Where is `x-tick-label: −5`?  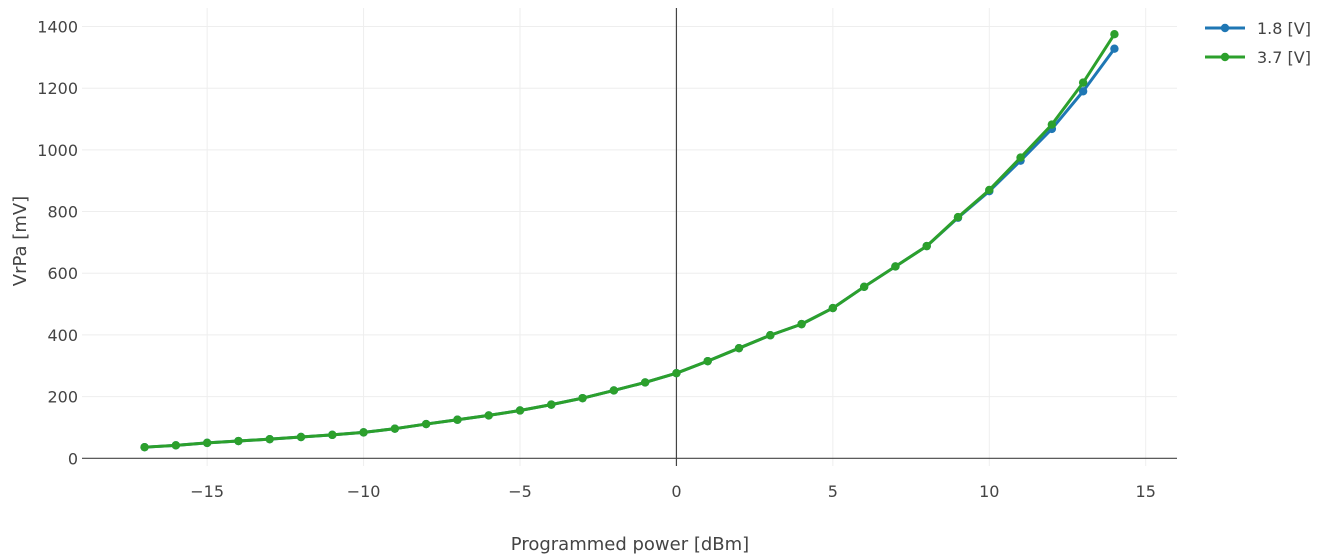 x-tick-label: −5 is located at coordinates (520, 491).